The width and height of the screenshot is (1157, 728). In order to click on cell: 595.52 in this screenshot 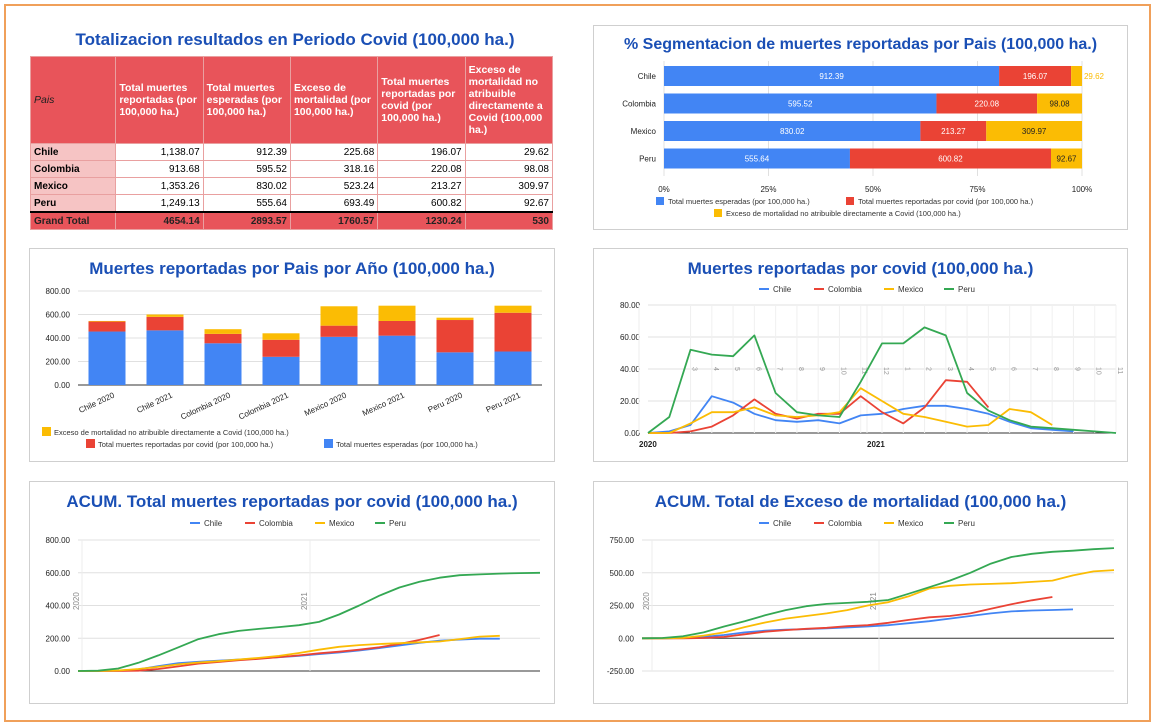, I will do `click(246, 169)`.